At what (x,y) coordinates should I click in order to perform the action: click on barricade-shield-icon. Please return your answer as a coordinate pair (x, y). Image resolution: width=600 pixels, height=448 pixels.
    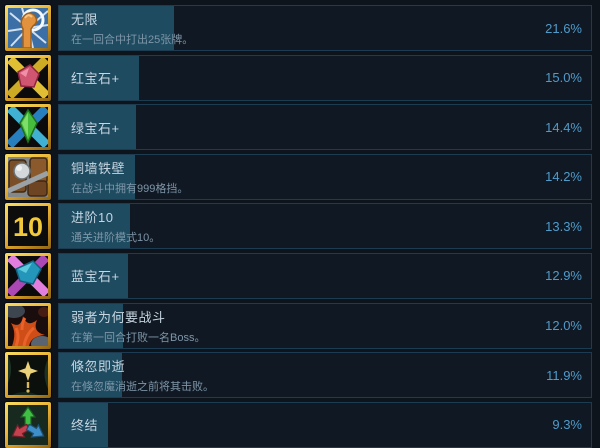
    Looking at the image, I should click on (28, 176).